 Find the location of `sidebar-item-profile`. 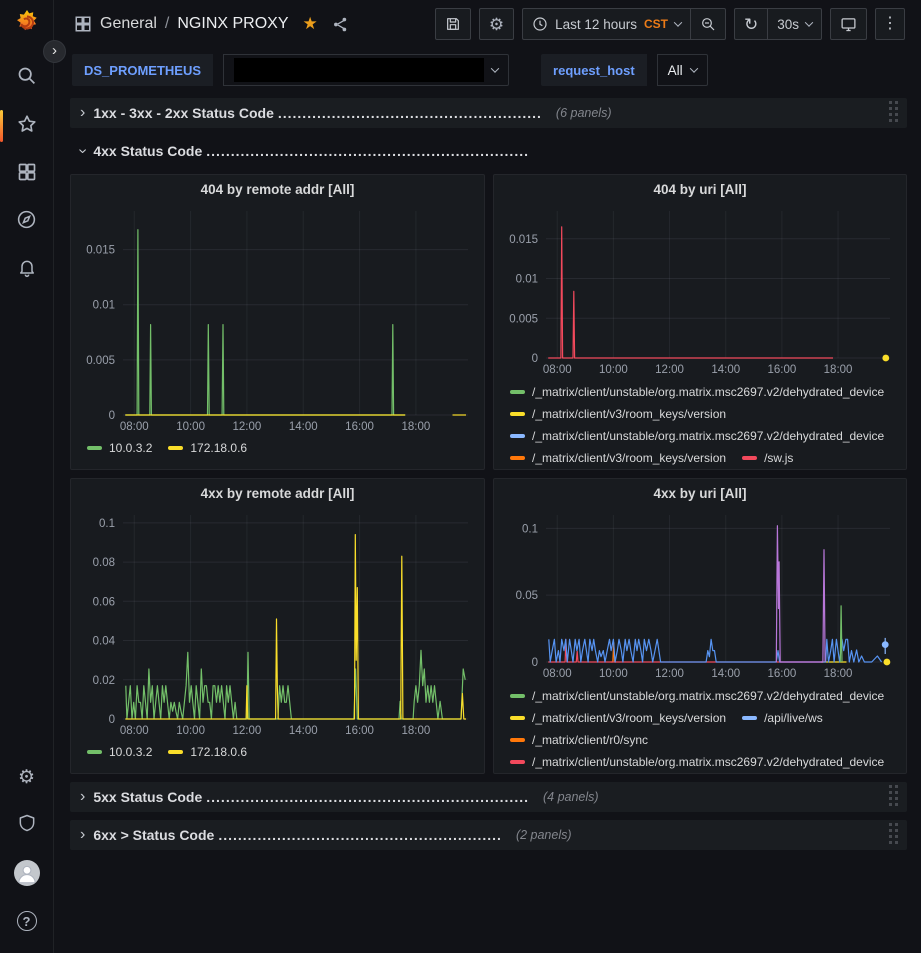

sidebar-item-profile is located at coordinates (27, 873).